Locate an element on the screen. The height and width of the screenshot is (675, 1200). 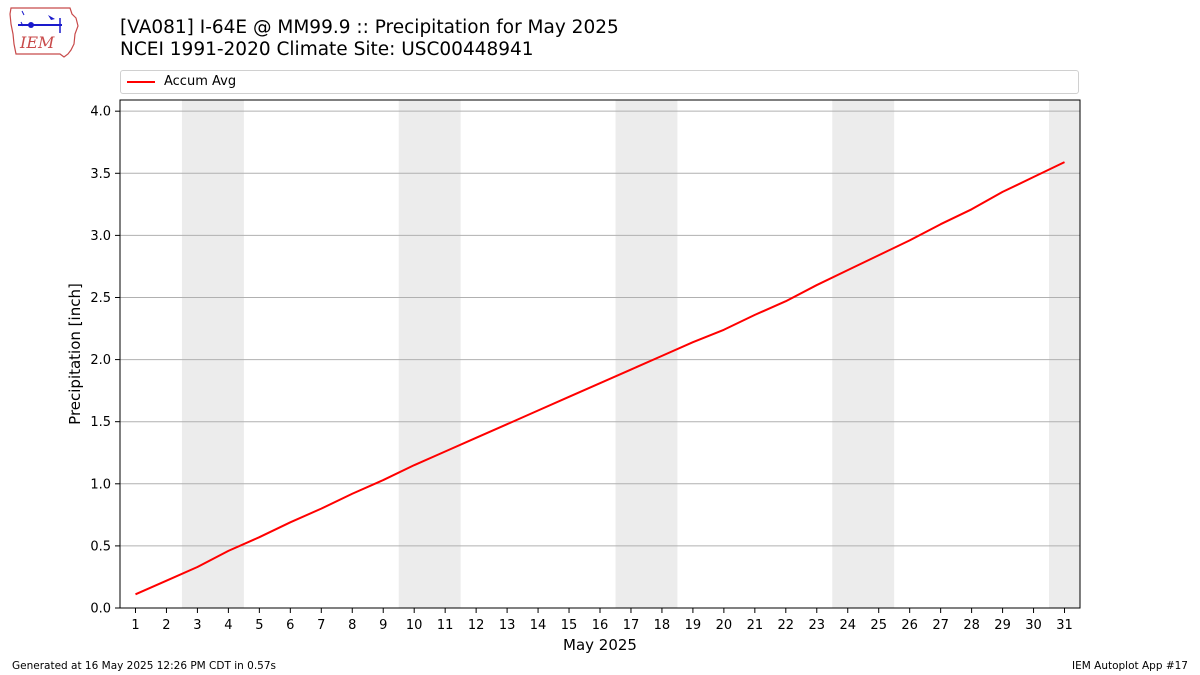
y-tick-label: 3.5 is located at coordinates (100, 174).